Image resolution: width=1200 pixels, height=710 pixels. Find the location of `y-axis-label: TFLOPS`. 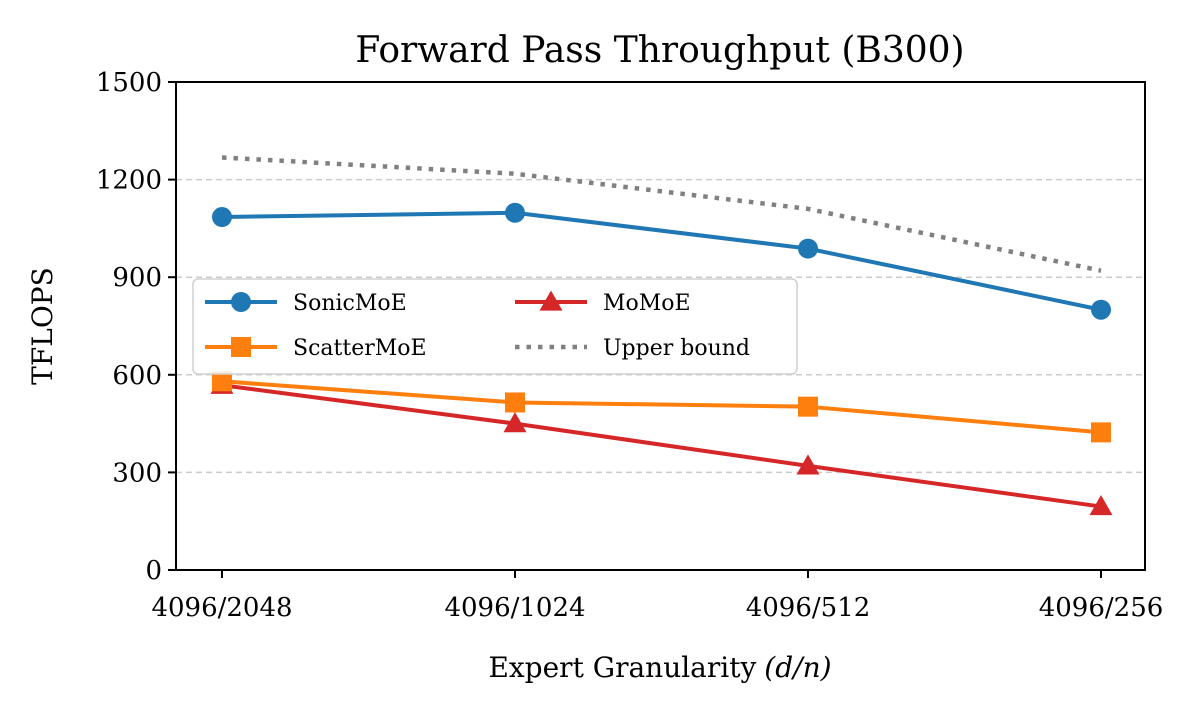

y-axis-label: TFLOPS is located at coordinates (42, 326).